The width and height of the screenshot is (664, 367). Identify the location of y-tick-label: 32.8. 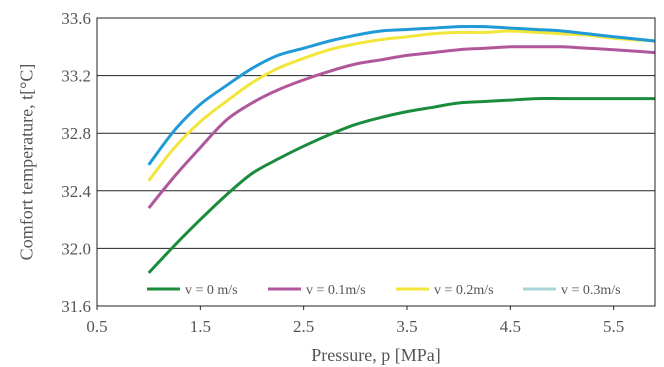
(76, 133).